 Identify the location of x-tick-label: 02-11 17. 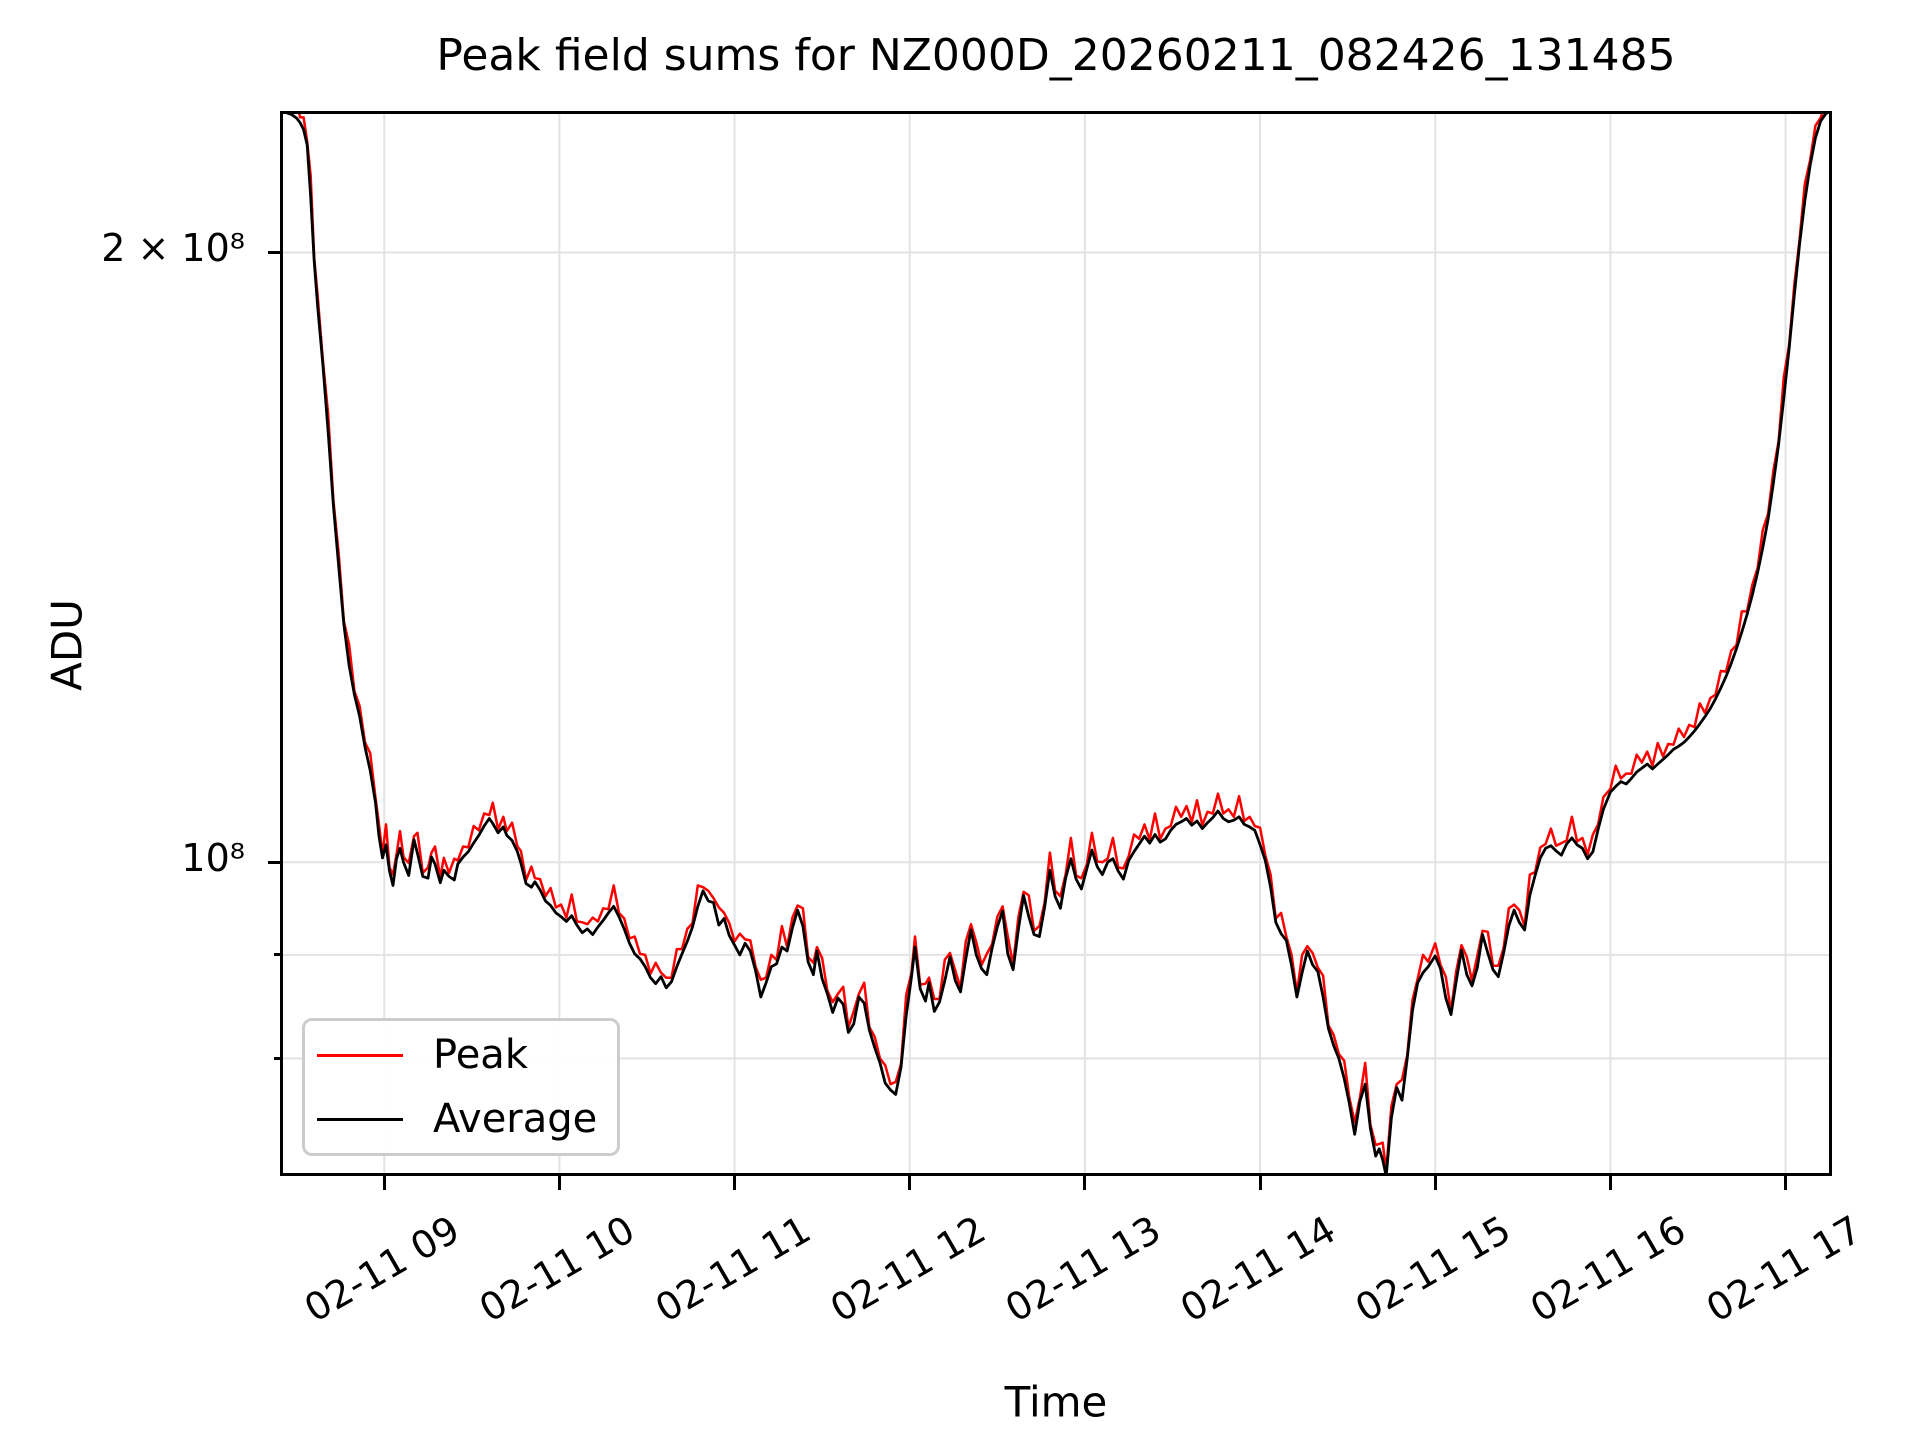
(1783, 1269).